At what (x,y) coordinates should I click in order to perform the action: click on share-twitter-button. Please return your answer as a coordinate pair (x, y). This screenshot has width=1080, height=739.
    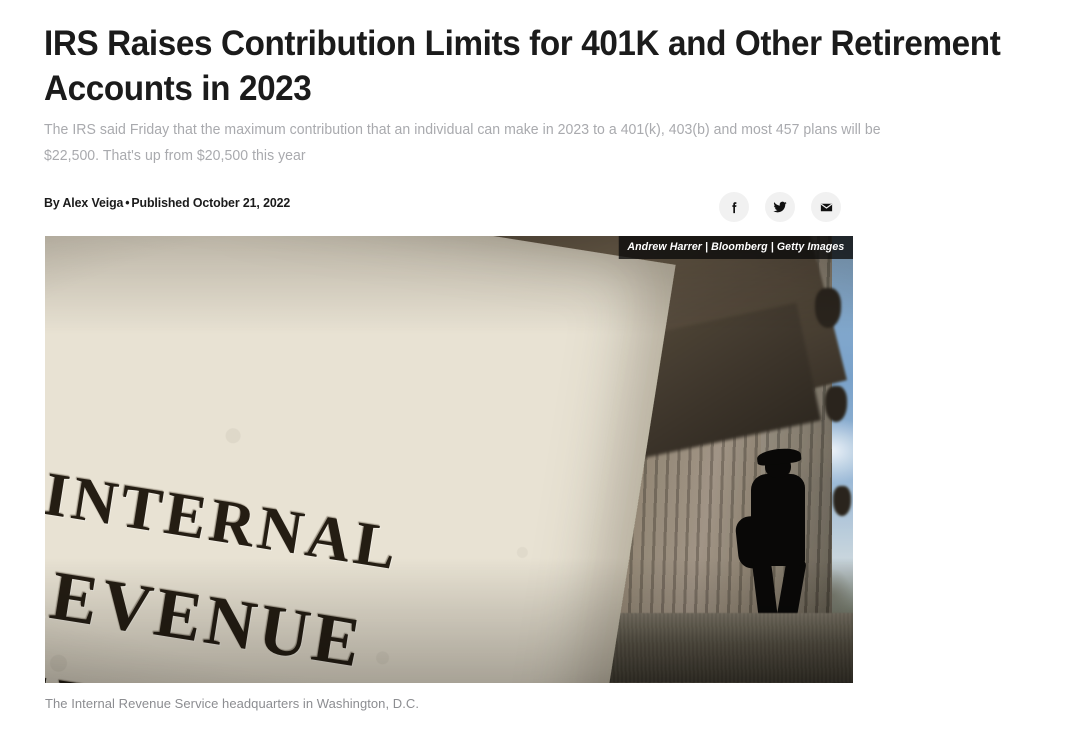
    Looking at the image, I should click on (780, 207).